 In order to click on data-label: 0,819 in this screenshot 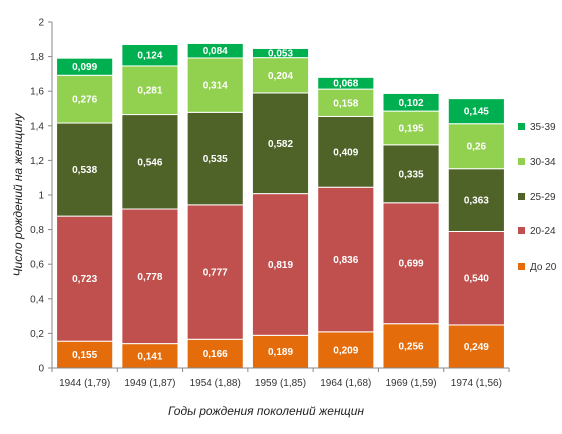, I will do `click(280, 265)`.